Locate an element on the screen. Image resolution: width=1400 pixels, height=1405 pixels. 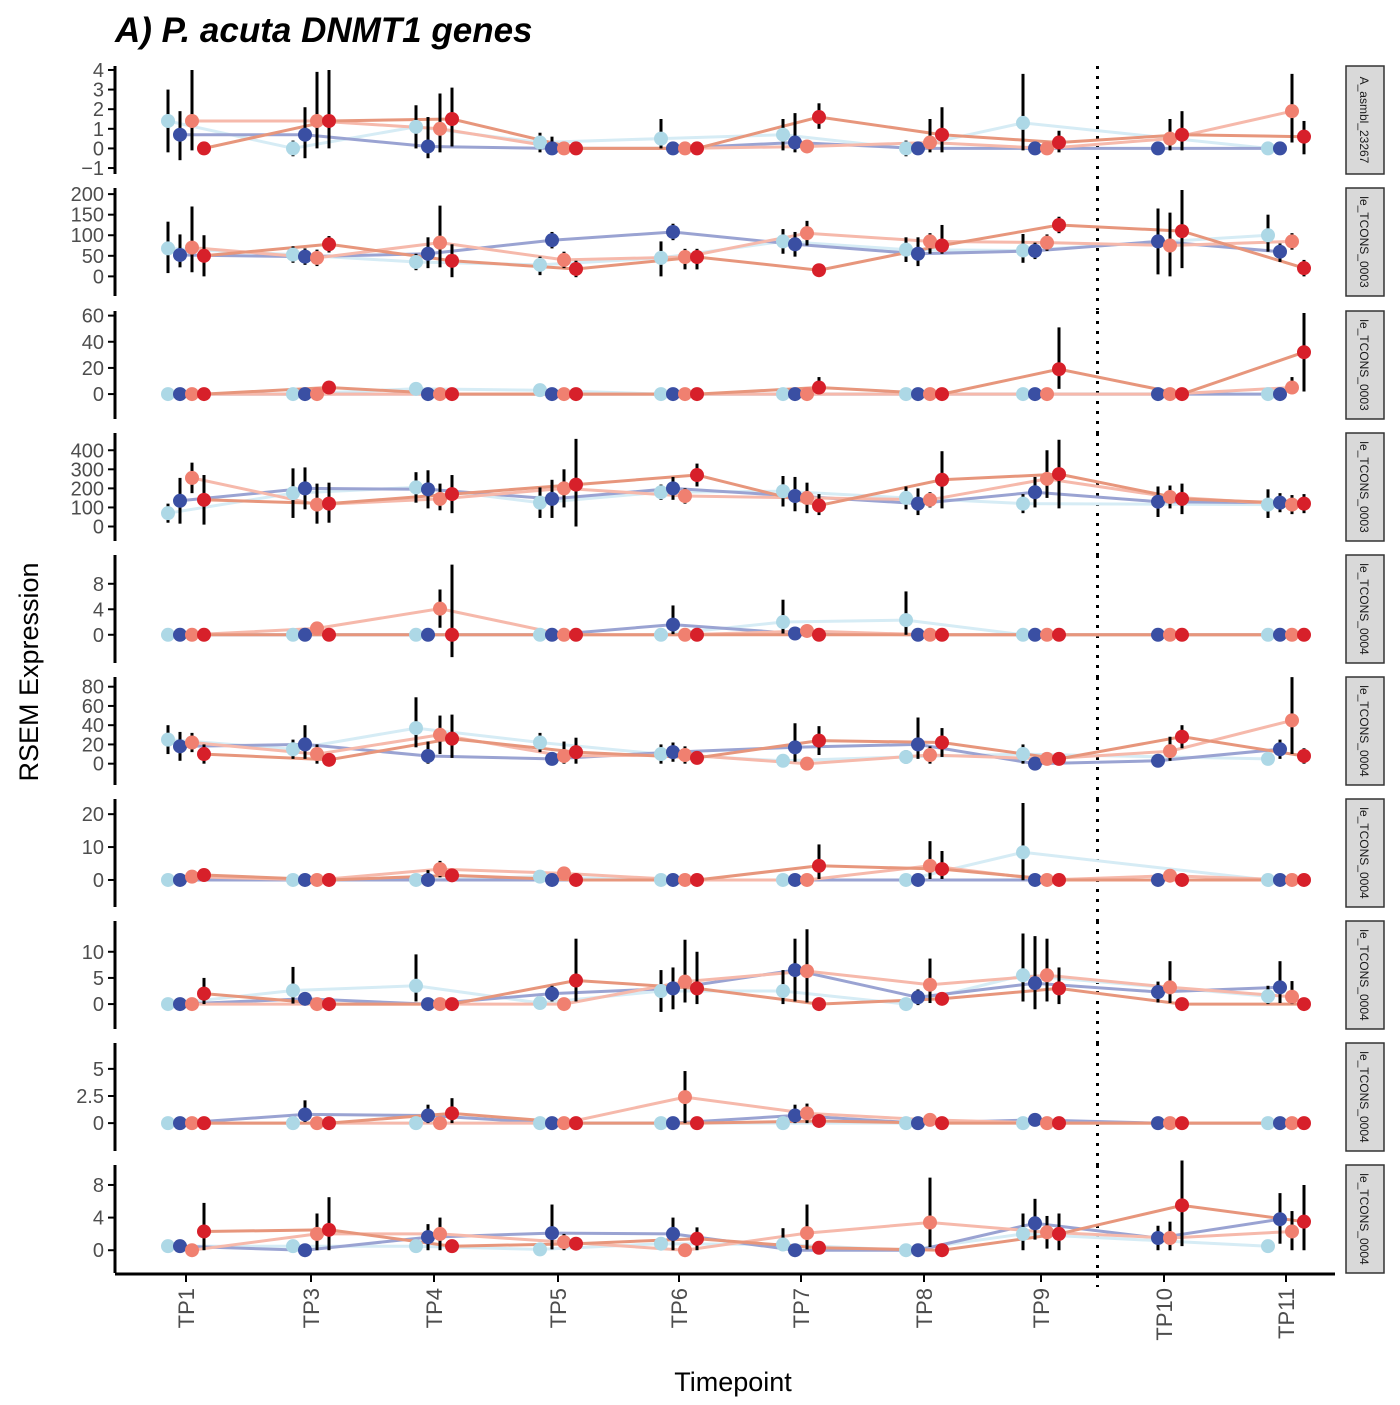
y-tick-label: 300 is located at coordinates (87, 470).